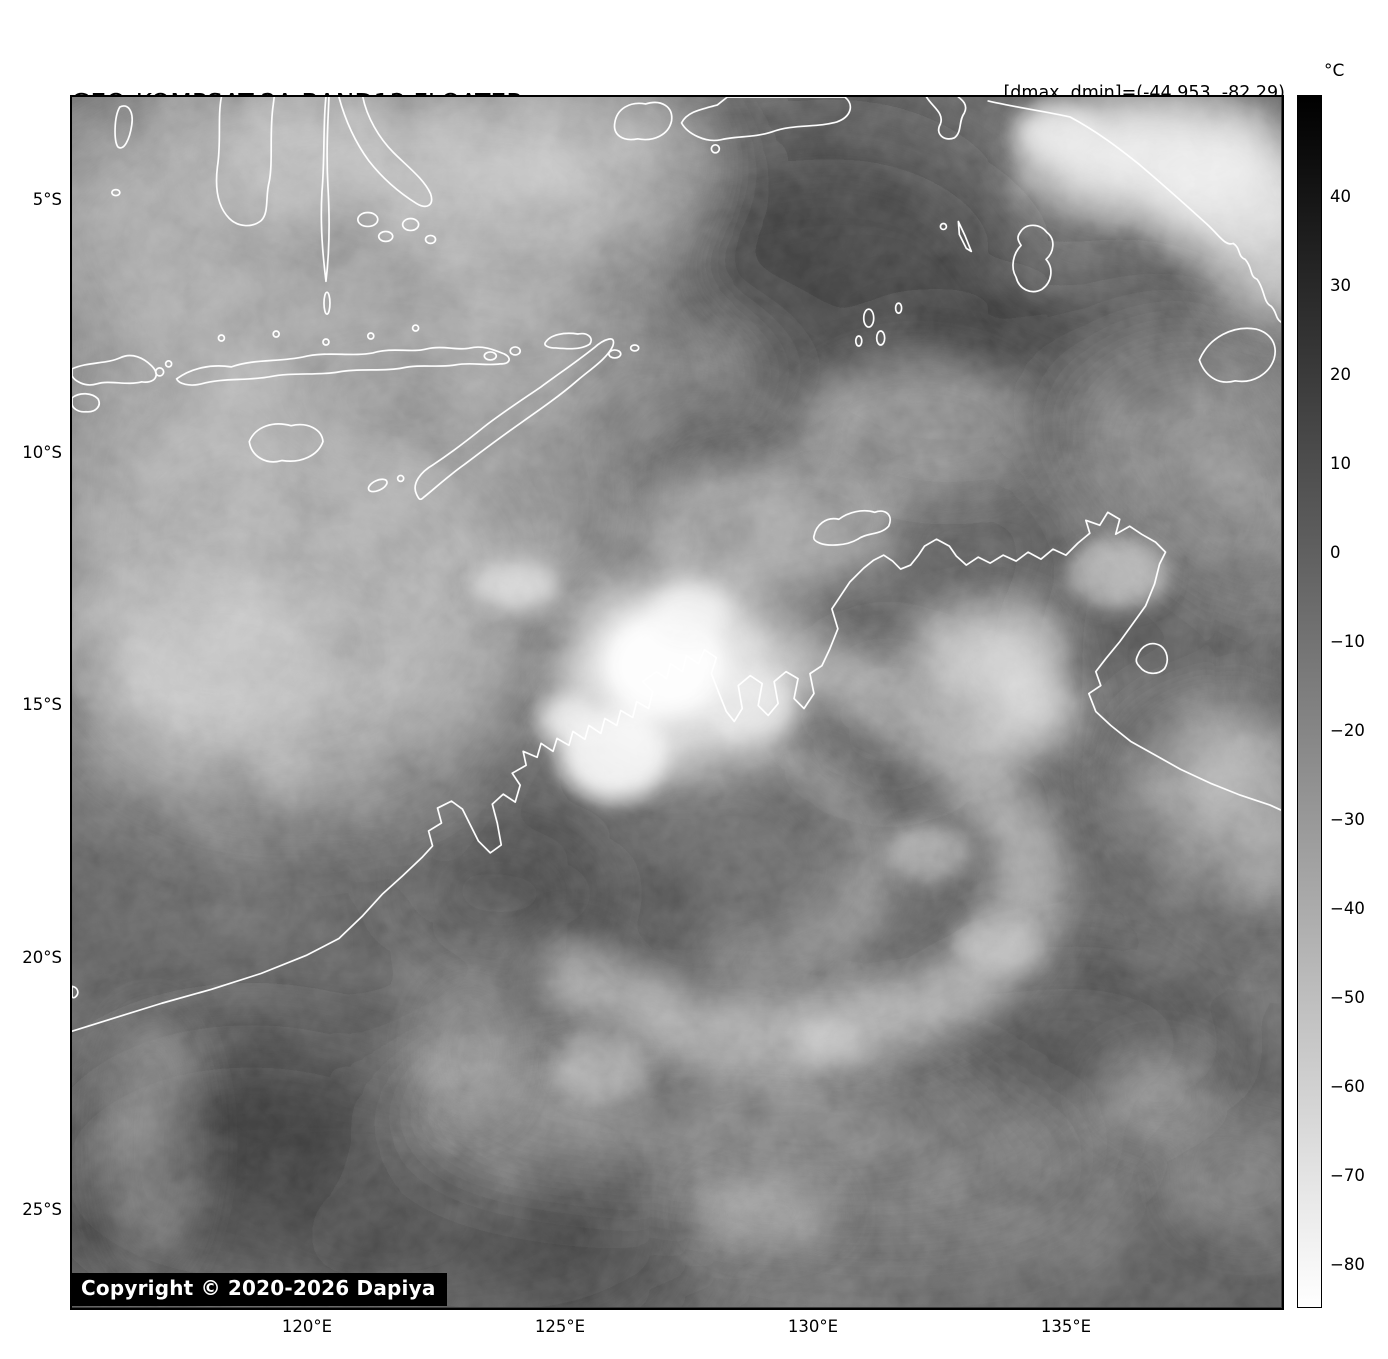 Image resolution: width=1388 pixels, height=1359 pixels. I want to click on coastline-small-sunda-islets, so click(397, 350).